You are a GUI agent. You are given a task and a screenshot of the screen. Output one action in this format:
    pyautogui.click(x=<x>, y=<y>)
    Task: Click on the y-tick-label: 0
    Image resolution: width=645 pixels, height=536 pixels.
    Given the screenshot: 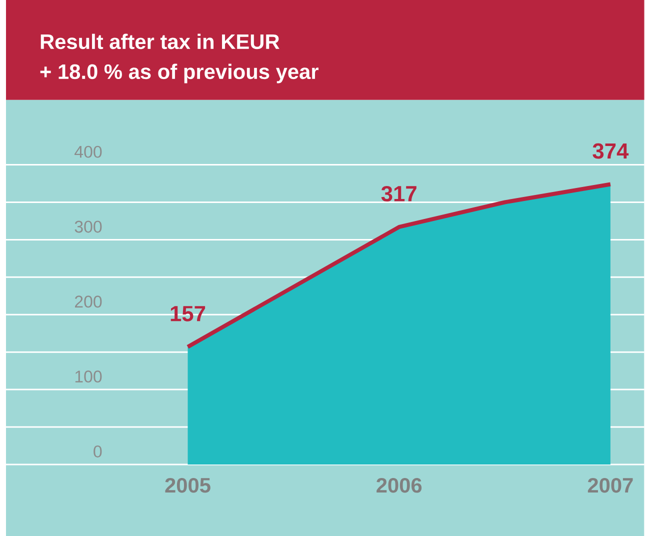 What is the action you would take?
    pyautogui.click(x=98, y=451)
    